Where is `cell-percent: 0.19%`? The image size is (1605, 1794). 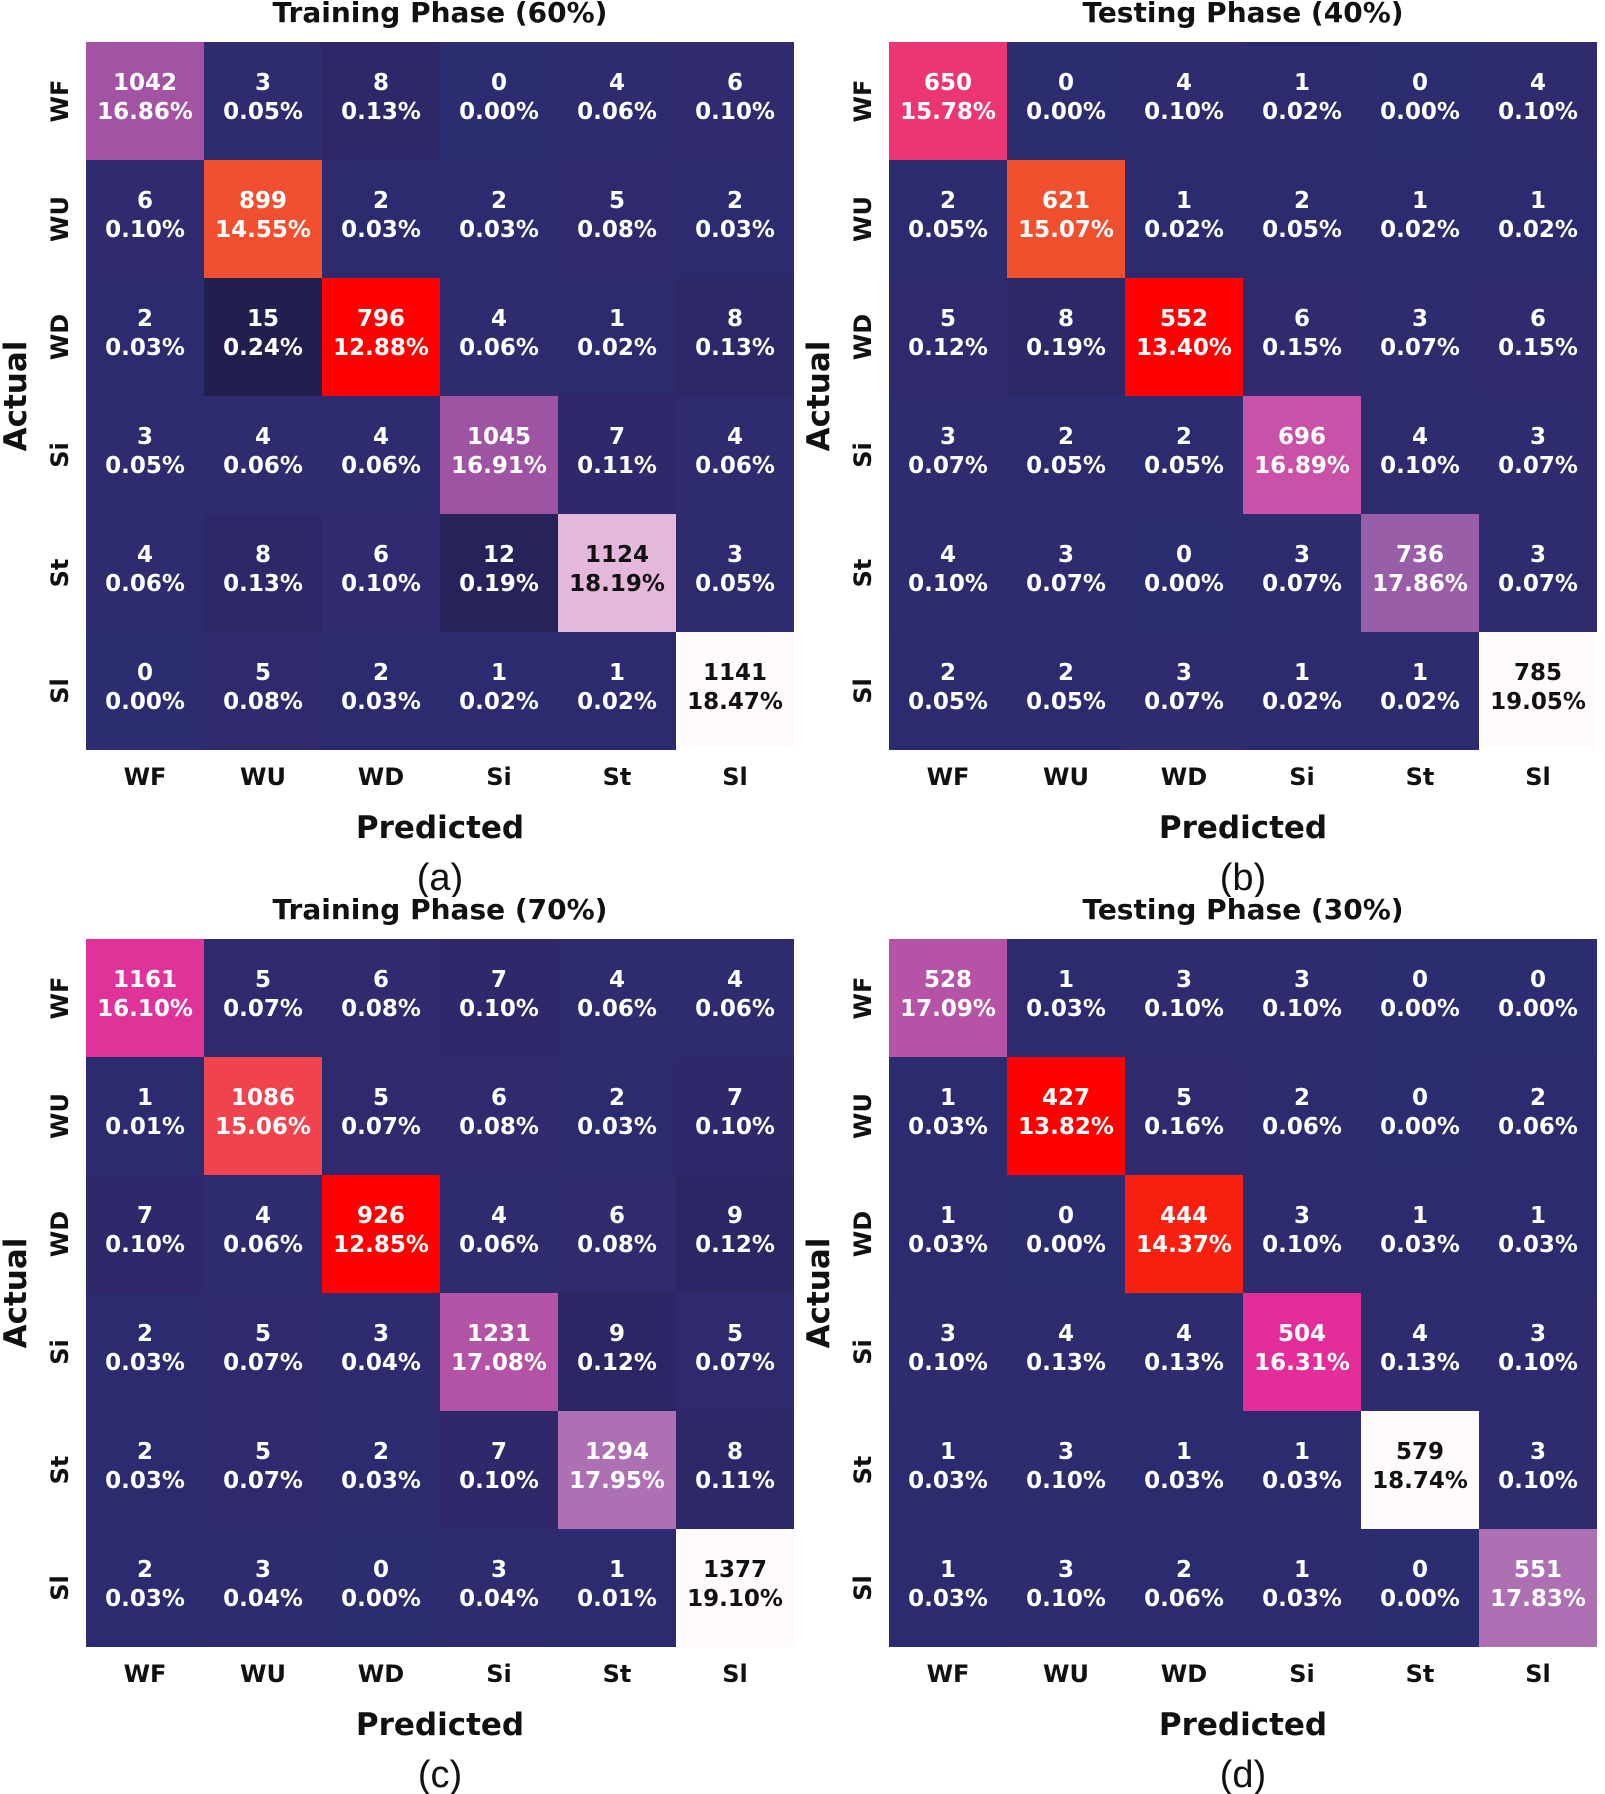
cell-percent: 0.19% is located at coordinates (499, 584).